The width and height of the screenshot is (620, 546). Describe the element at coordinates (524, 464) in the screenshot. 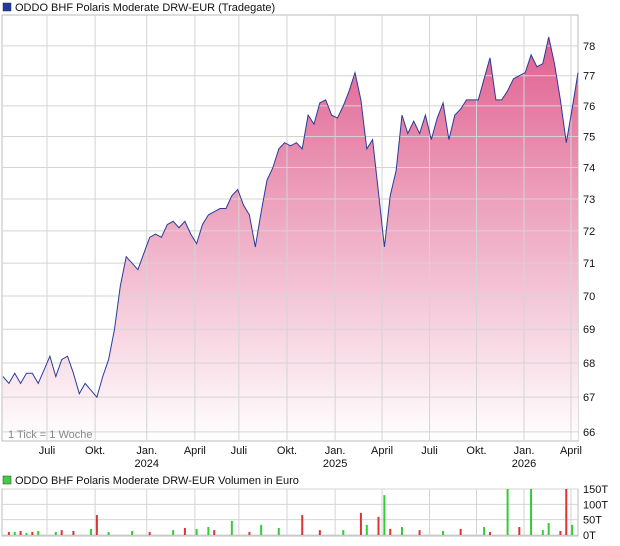

I see `x-year-label: 2026` at that location.